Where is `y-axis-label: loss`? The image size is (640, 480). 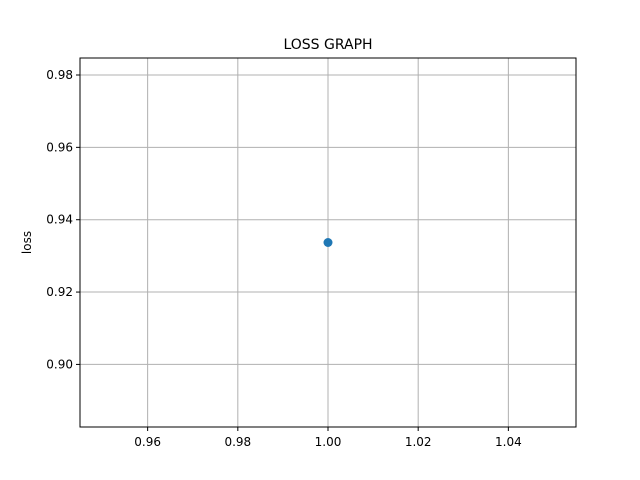 y-axis-label: loss is located at coordinates (27, 242).